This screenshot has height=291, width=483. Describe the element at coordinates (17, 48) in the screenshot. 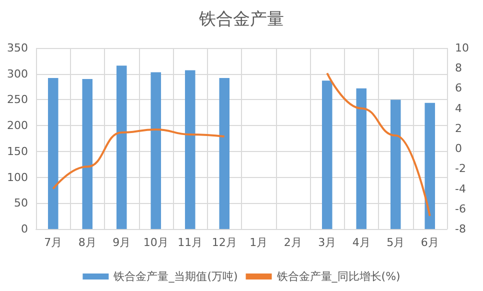

I see `y-tick-label: 350` at that location.